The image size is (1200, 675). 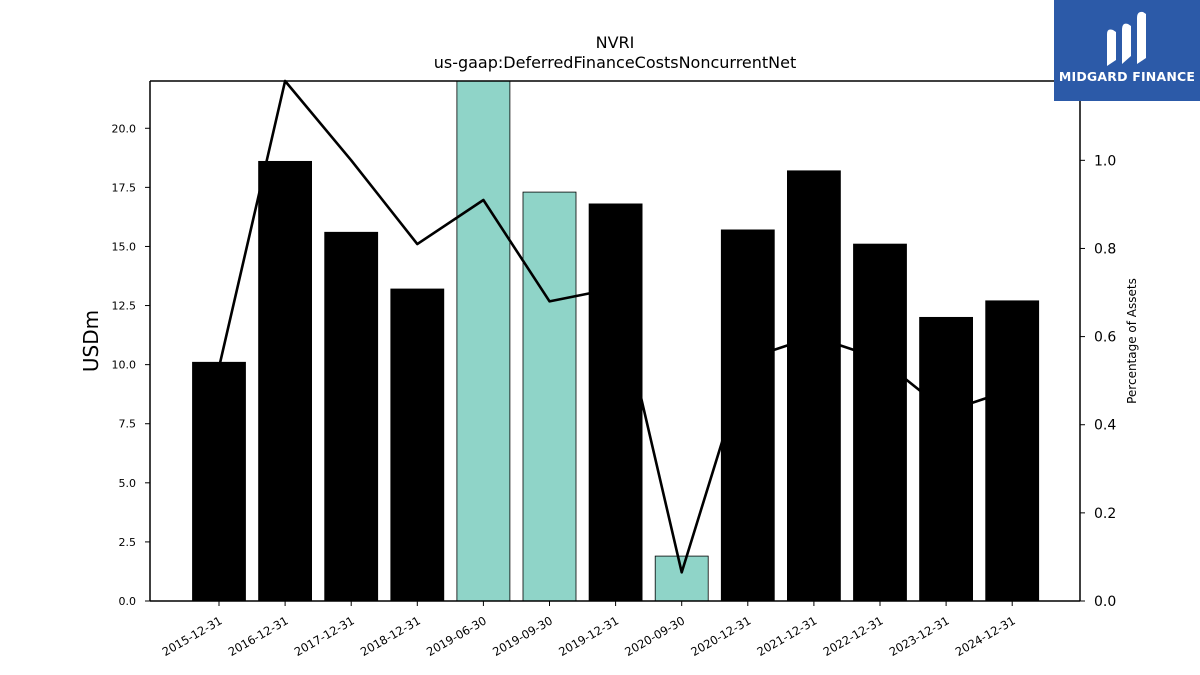 I want to click on x-tick-label: 2019-09-30, so click(x=522, y=636).